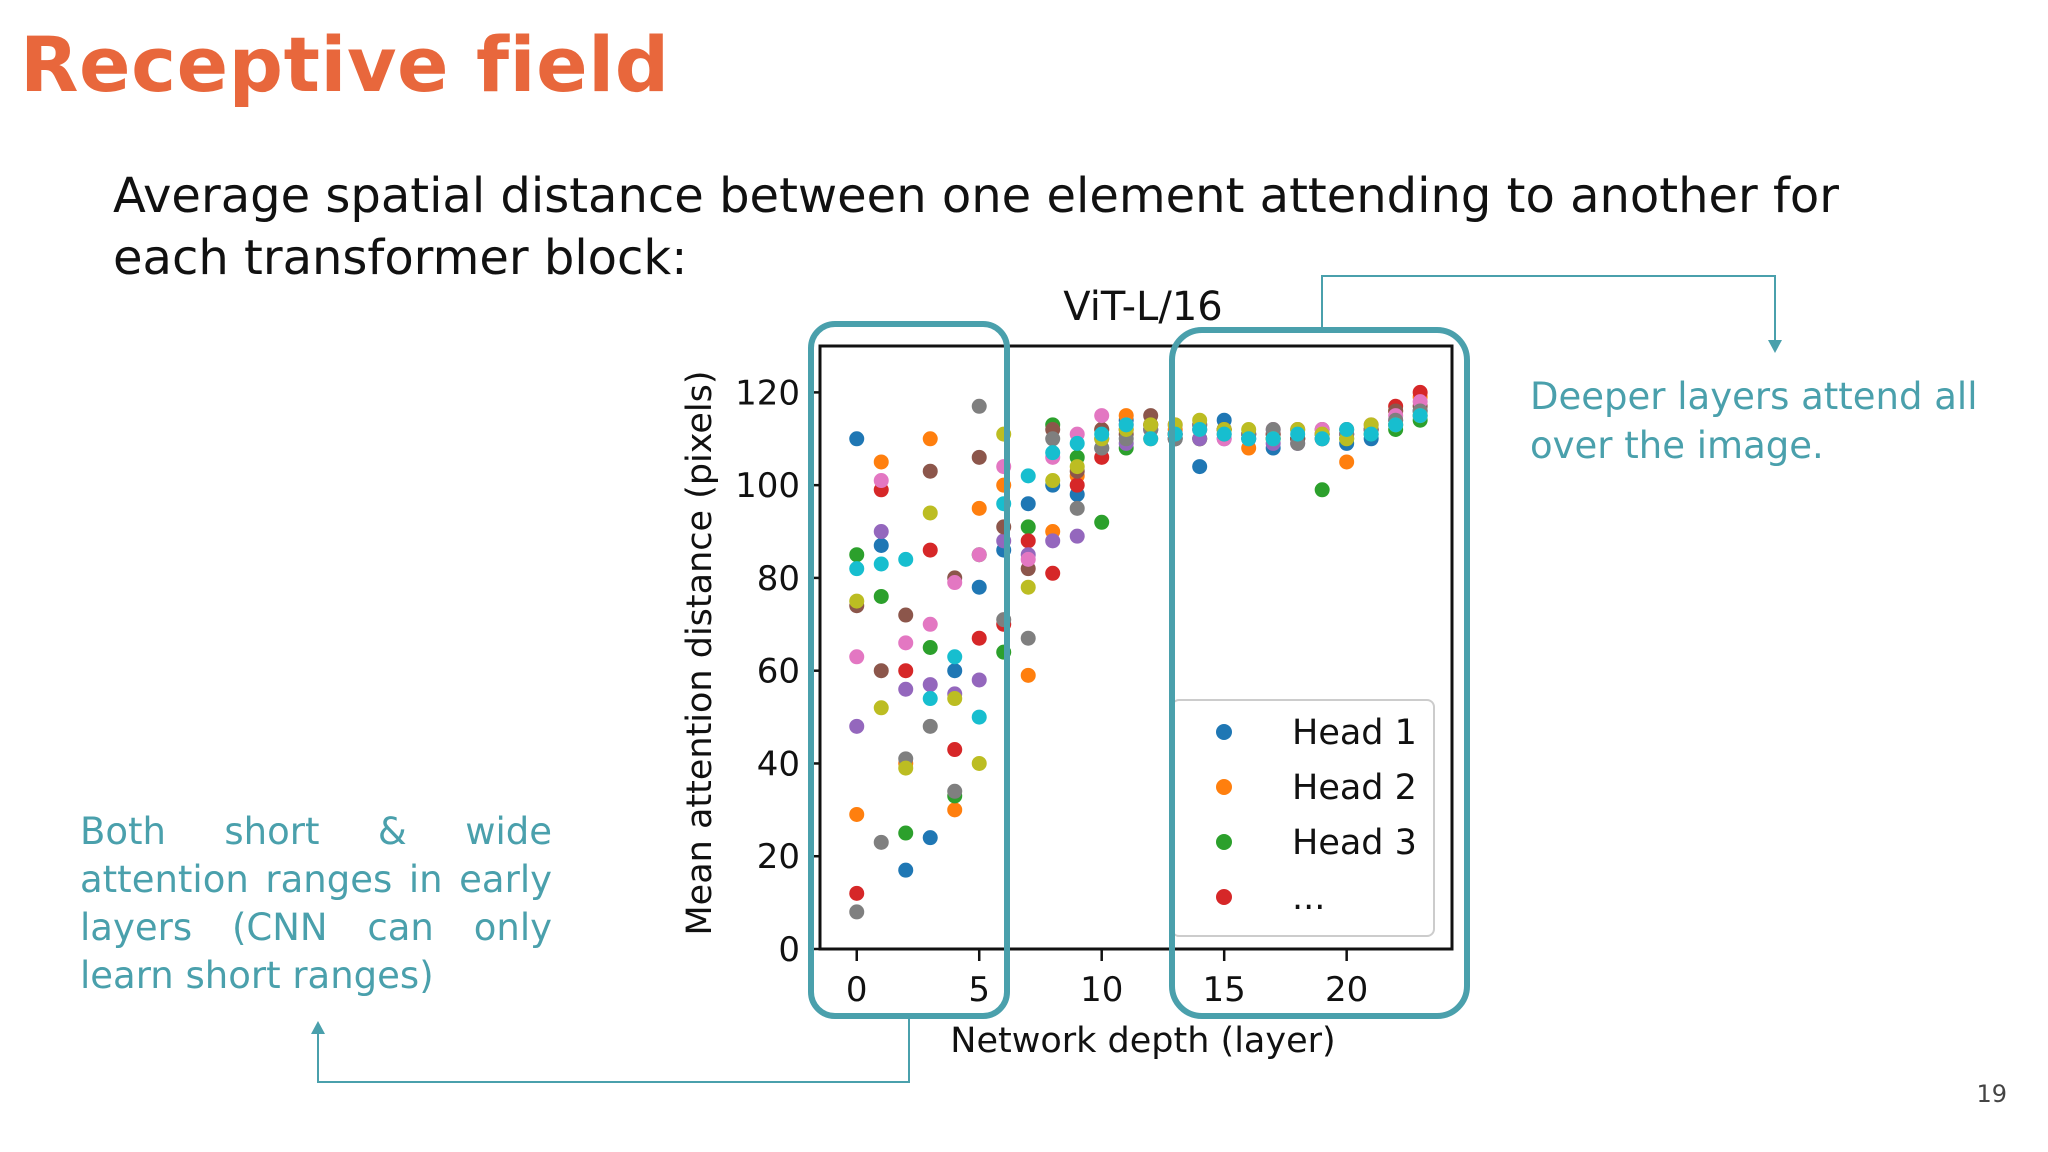  What do you see at coordinates (789, 950) in the screenshot?
I see `y-tick-label: 0` at bounding box center [789, 950].